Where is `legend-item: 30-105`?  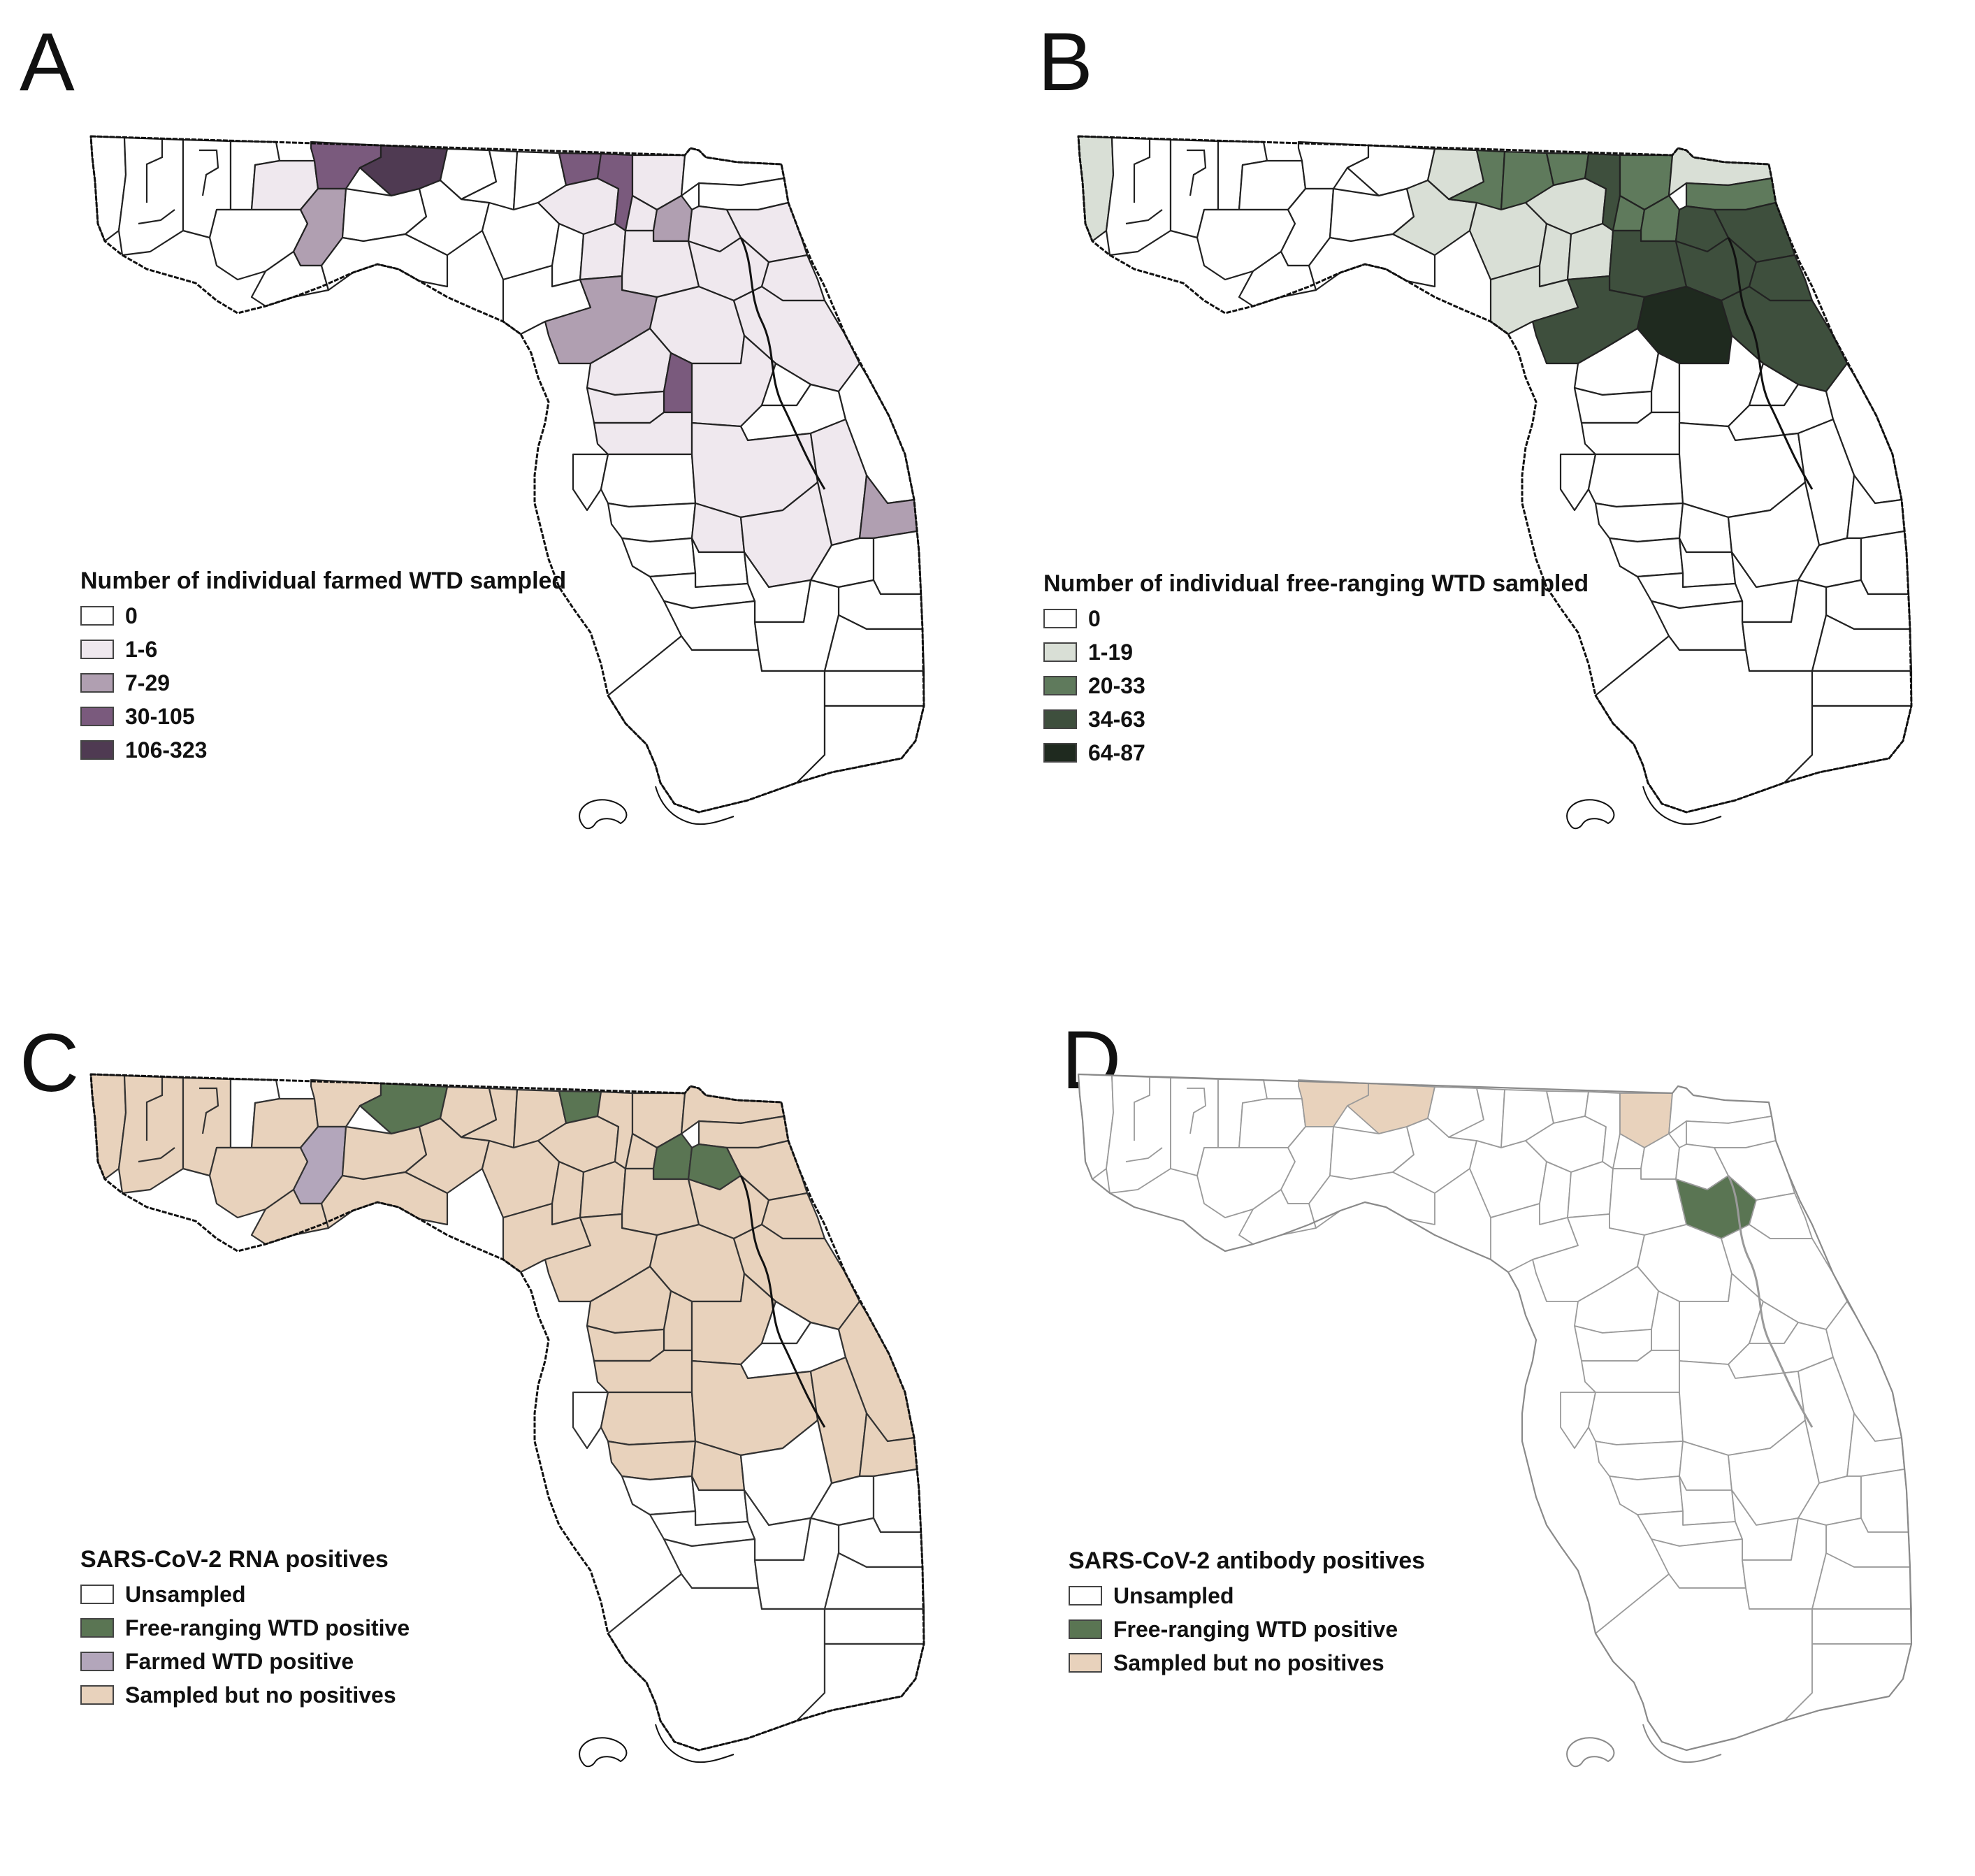 legend-item: 30-105 is located at coordinates (323, 716).